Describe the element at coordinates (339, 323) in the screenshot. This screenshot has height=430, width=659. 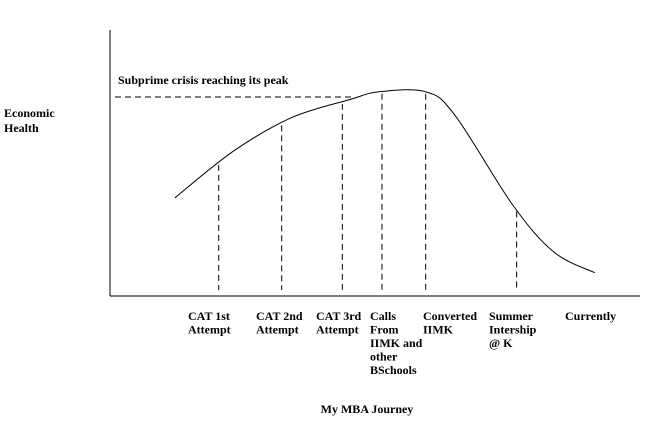
I see `milestone-label-3: CAT 3rd Attempt` at that location.